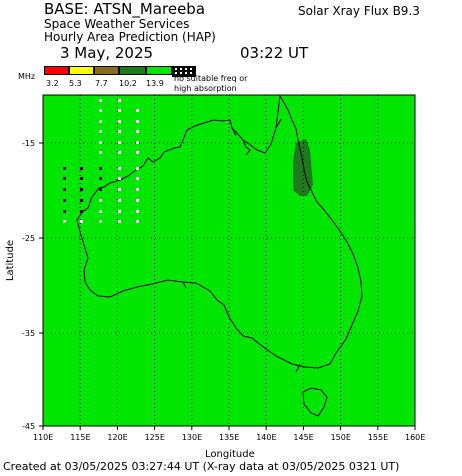  I want to click on legend-value-4: 13.9, so click(155, 83).